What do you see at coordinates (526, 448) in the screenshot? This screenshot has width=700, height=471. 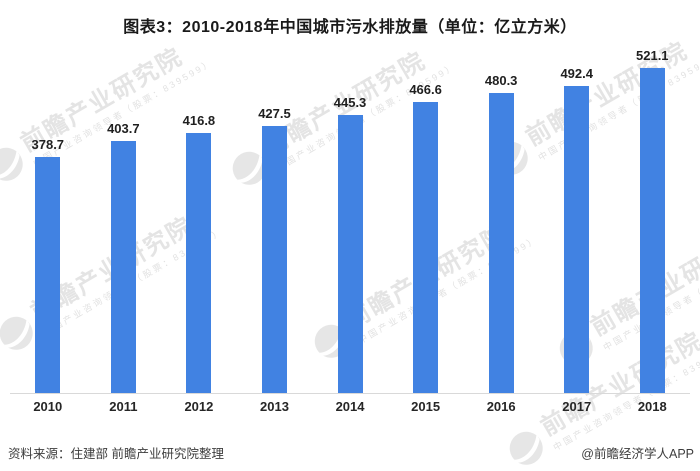 I see `qianzhan-globe-icon` at bounding box center [526, 448].